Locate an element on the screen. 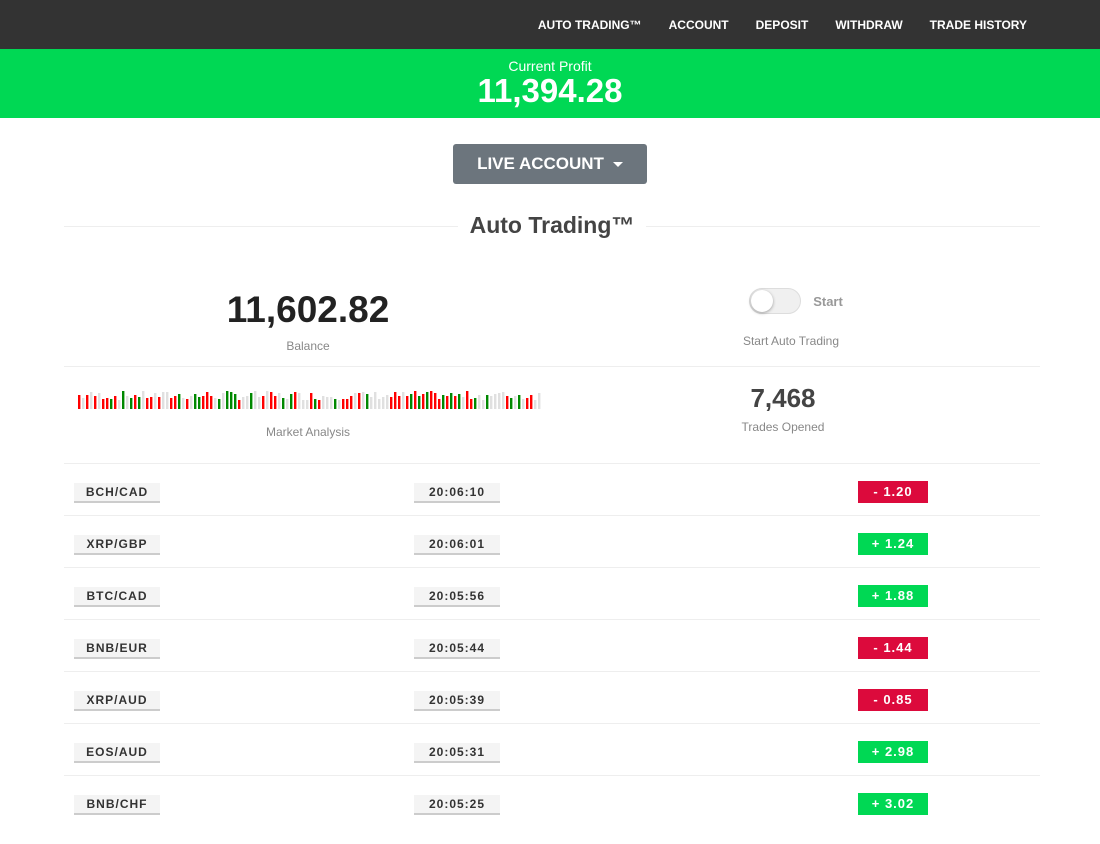 This screenshot has width=1100, height=844. trade-row: BNB/CHF 20:05:25 + 3.02 is located at coordinates (552, 801).